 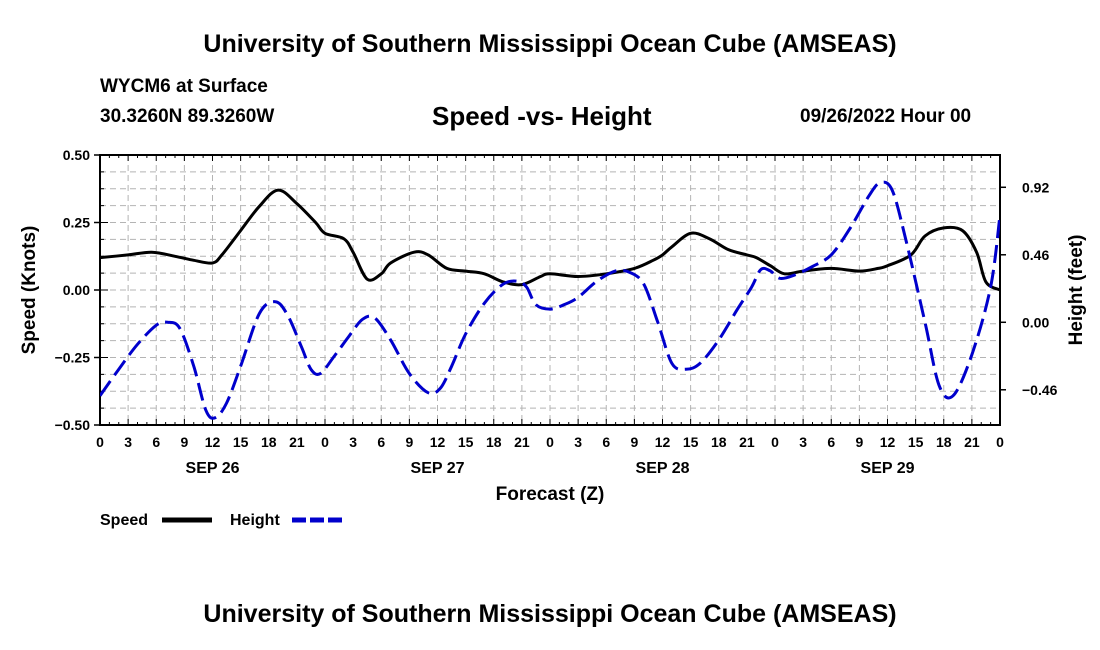 I want to click on y2-tick-label: 0.92, so click(x=1035, y=187).